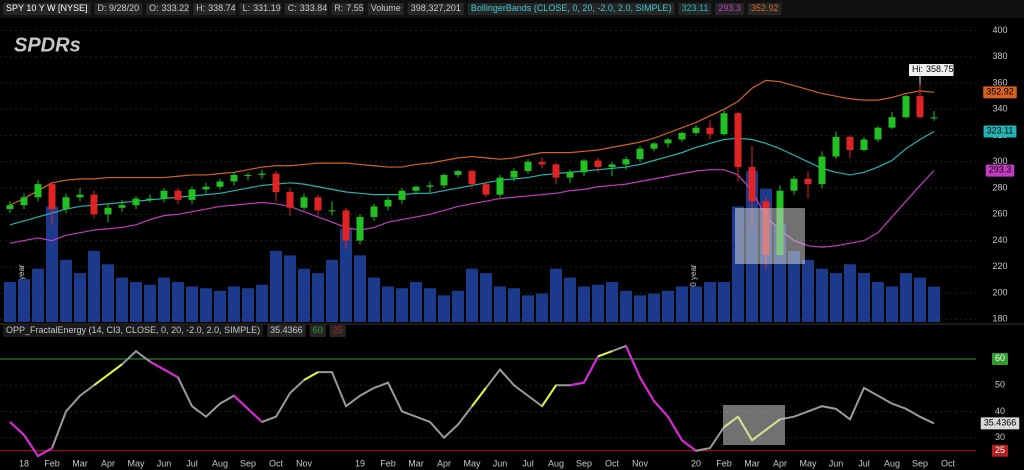  Describe the element at coordinates (999, 266) in the screenshot. I see `y-tick-label: 220` at that location.